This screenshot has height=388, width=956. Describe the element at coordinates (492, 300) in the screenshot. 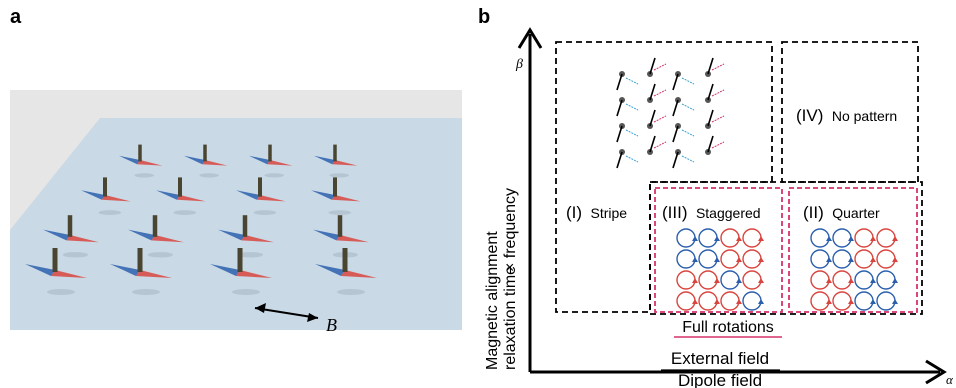

I see `y-axis-line1: Magnetic alignment` at that location.